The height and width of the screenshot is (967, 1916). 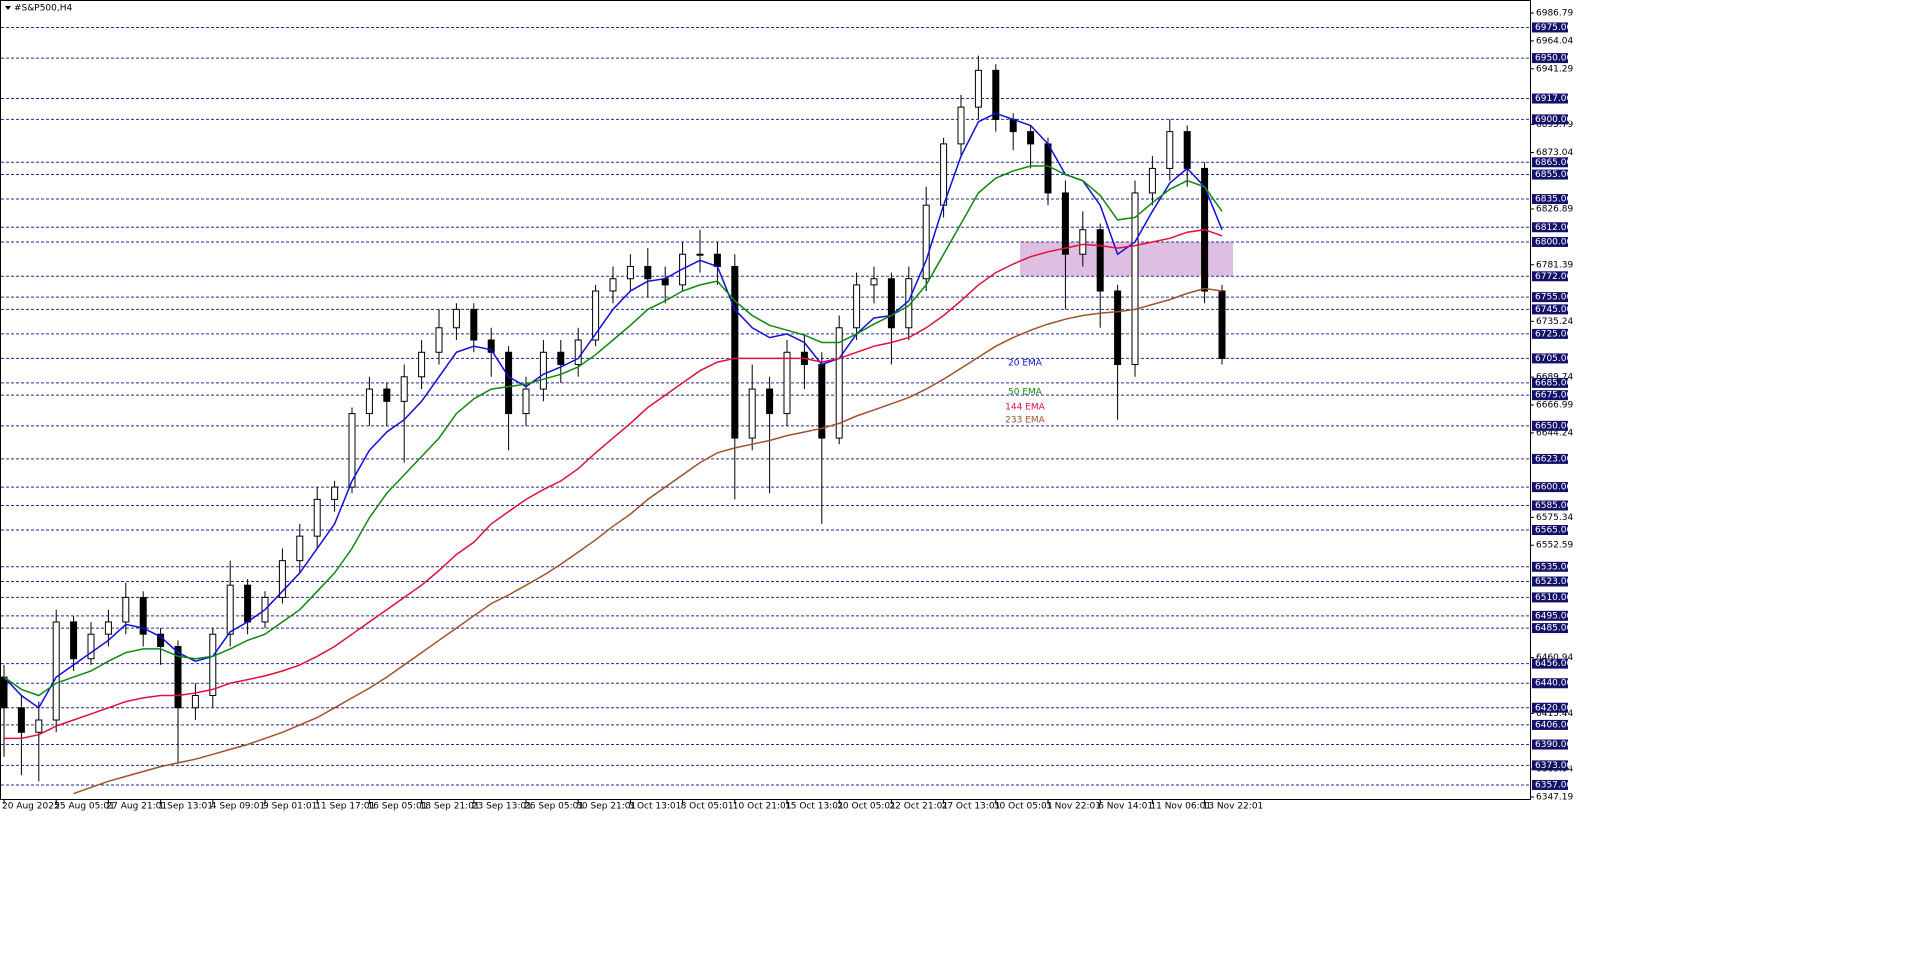 What do you see at coordinates (1553, 200) in the screenshot?
I see `level-label: 6835.00` at bounding box center [1553, 200].